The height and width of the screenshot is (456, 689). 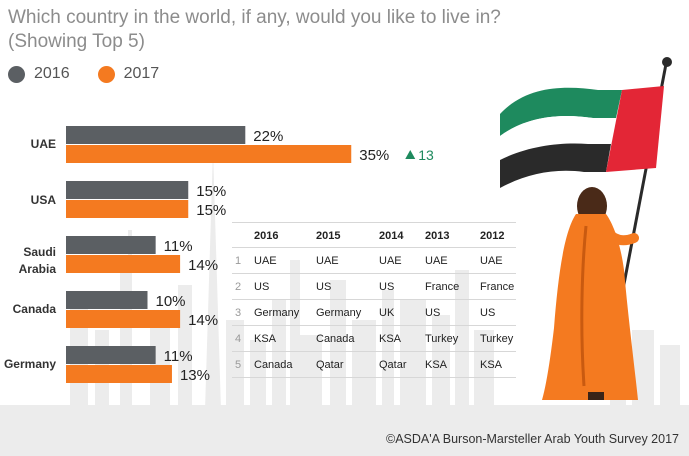 I want to click on category-label-usa: USA, so click(x=44, y=200).